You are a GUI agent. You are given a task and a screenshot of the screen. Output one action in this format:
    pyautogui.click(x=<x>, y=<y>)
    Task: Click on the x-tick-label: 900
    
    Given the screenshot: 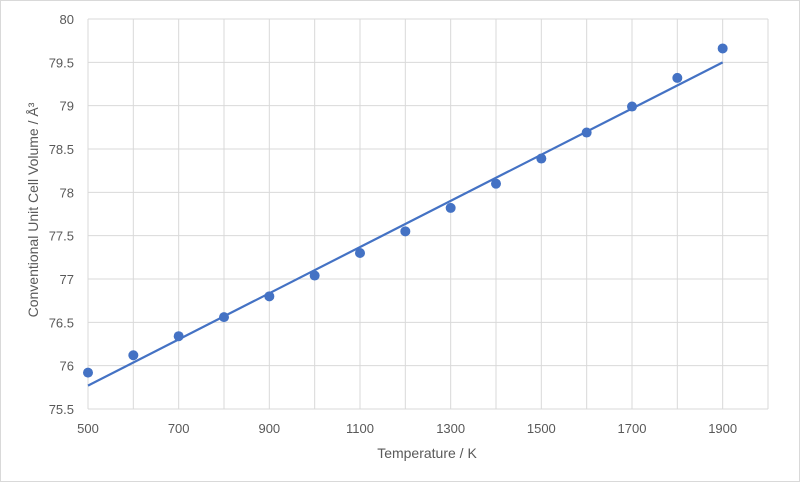 What is the action you would take?
    pyautogui.click(x=269, y=428)
    